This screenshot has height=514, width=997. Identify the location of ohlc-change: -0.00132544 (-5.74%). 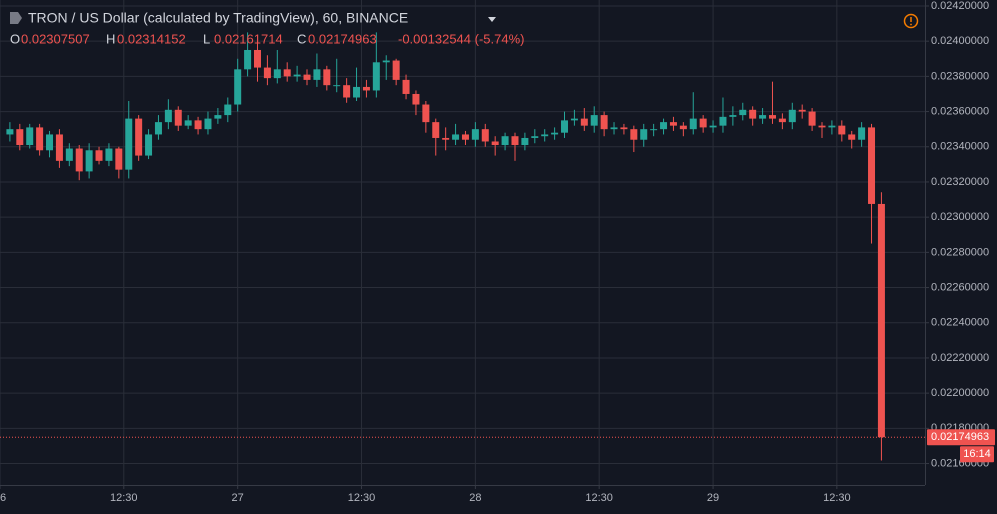
(461, 38).